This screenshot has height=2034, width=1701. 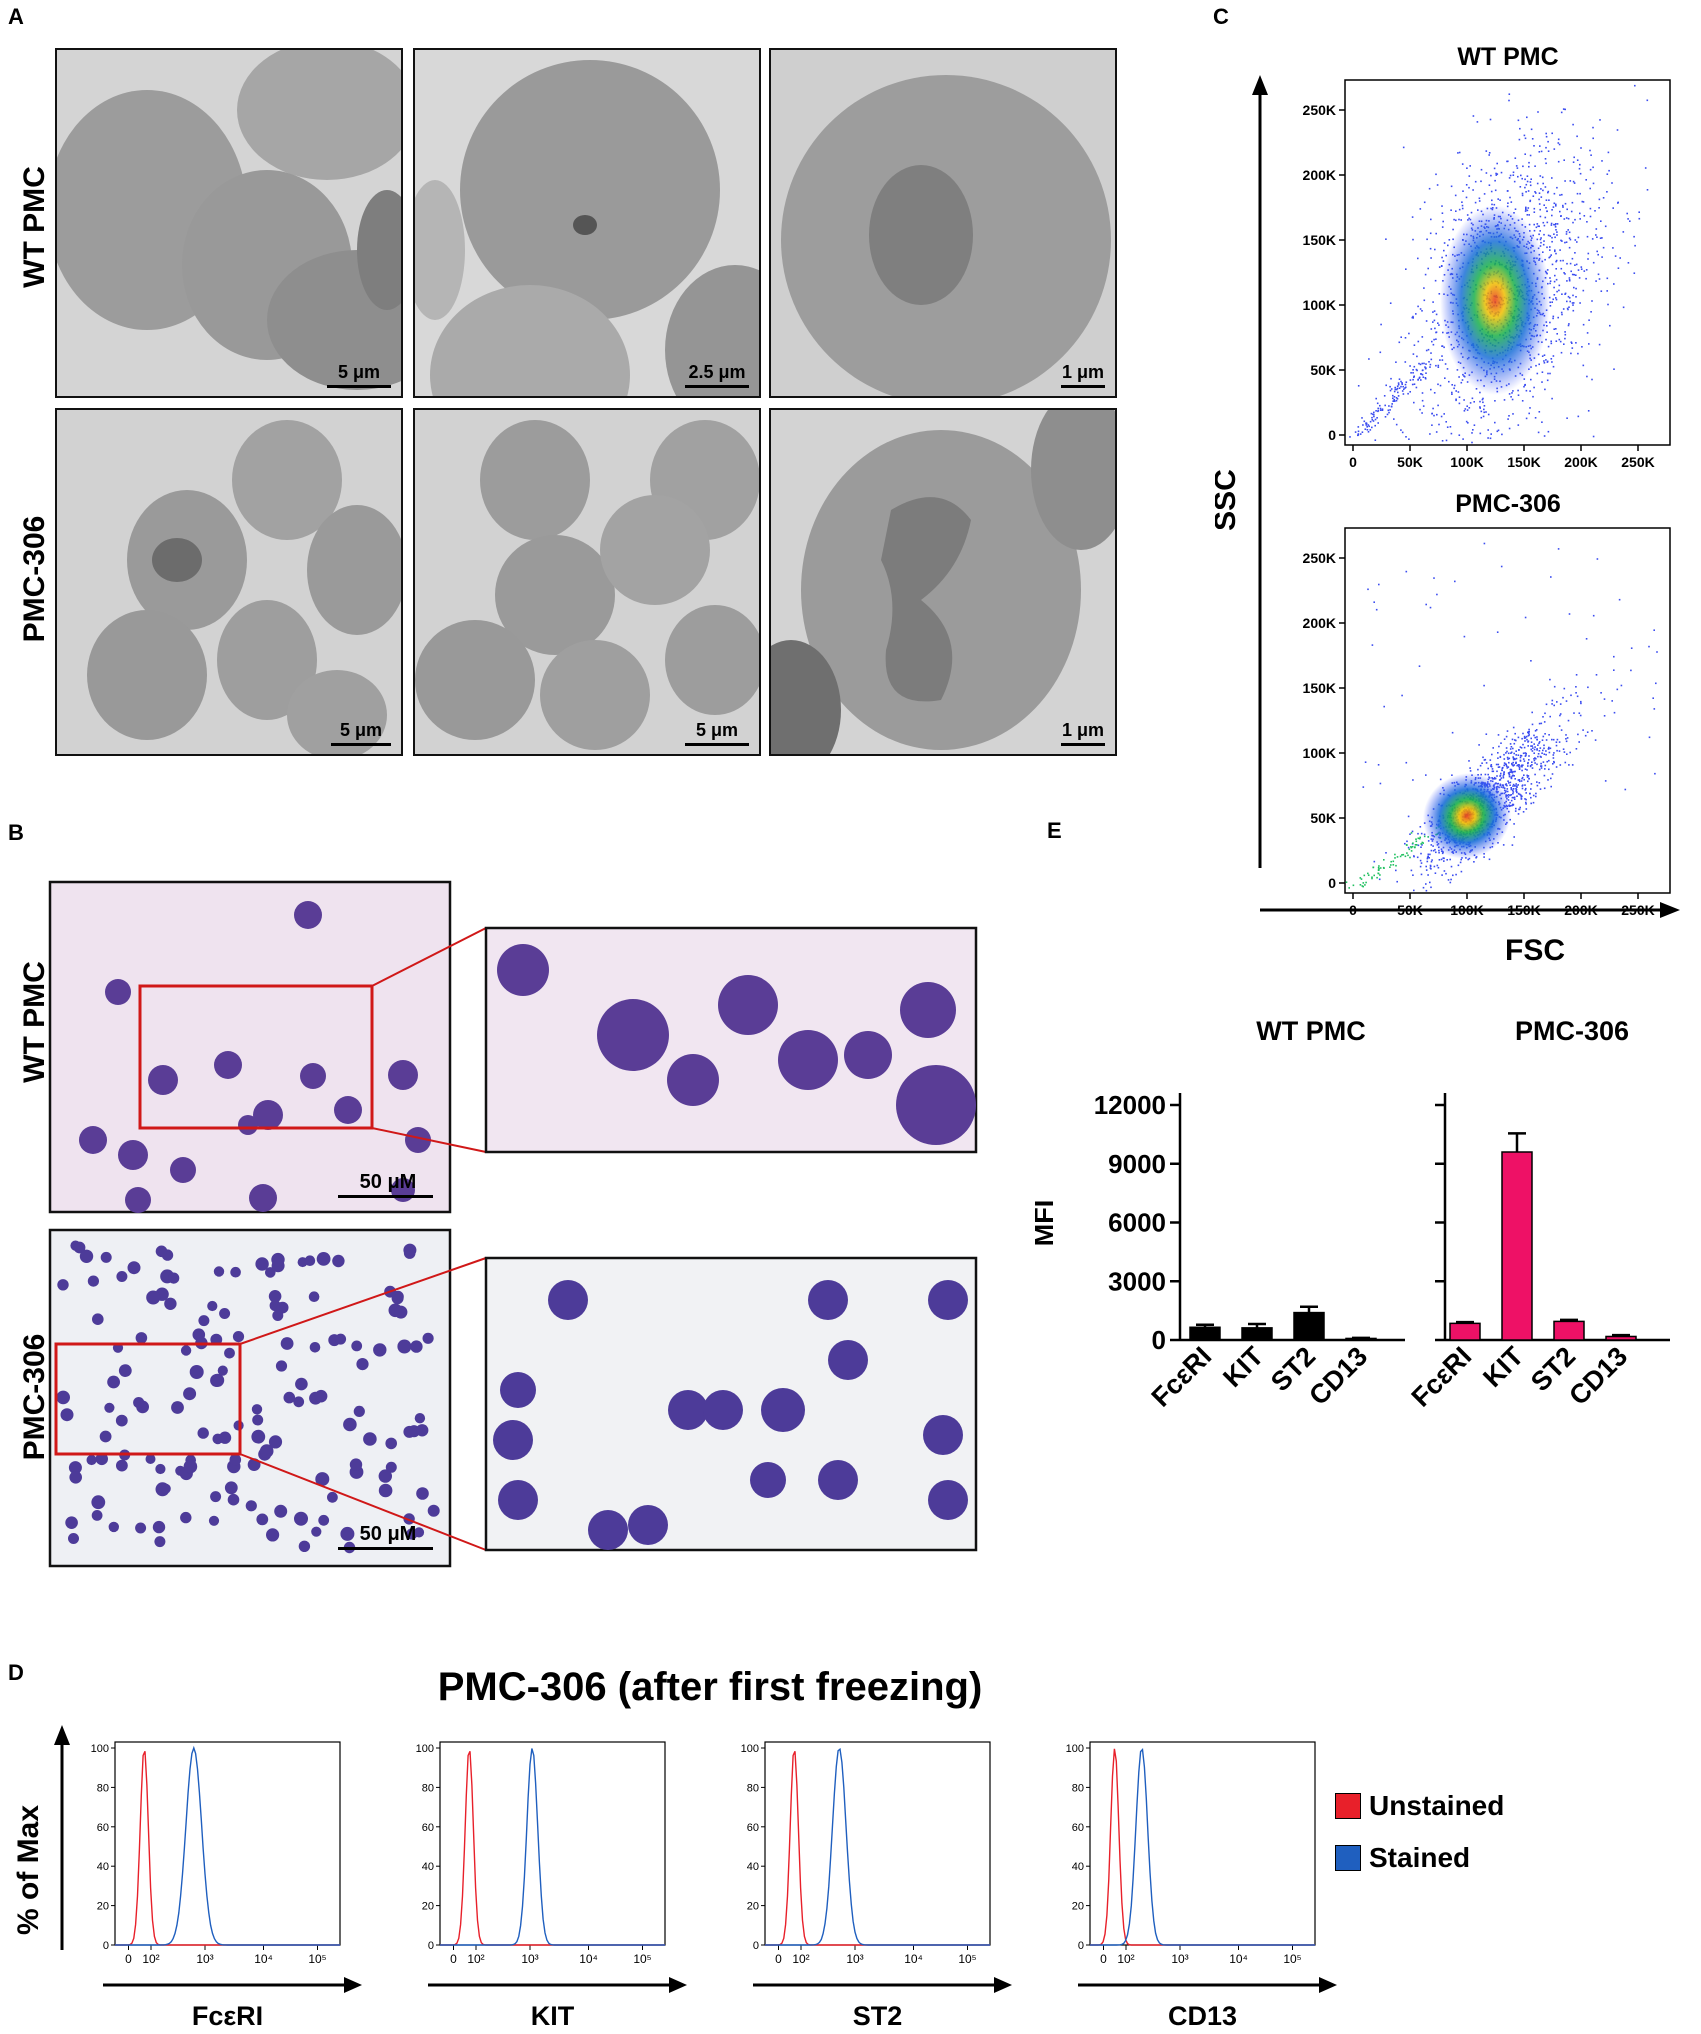 I want to click on x-tick-label: 200K, so click(x=1580, y=910).